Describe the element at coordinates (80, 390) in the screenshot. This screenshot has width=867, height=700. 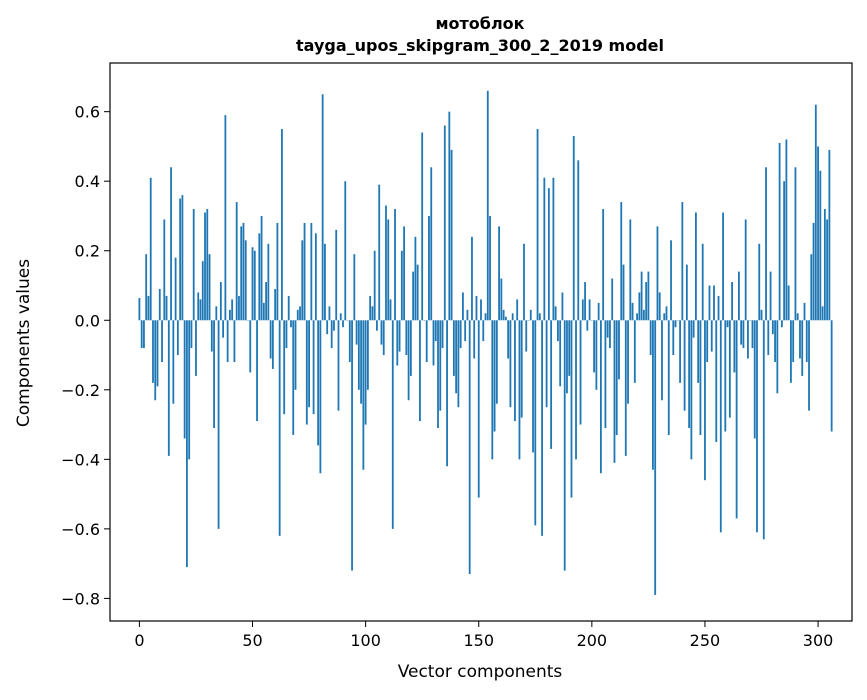
I see `y-tick-label: −0.2` at that location.